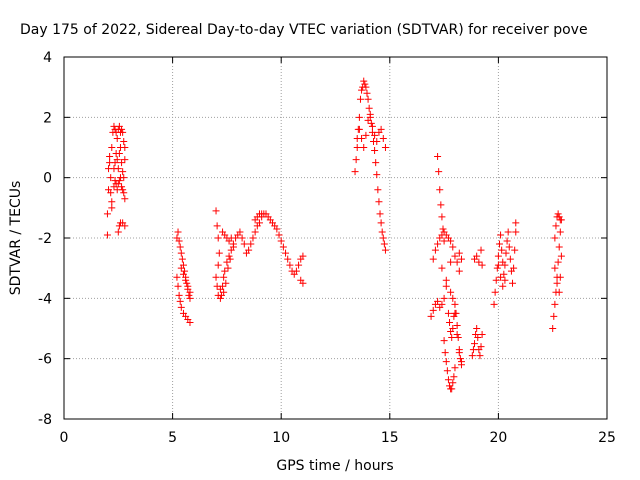 Image resolution: width=640 pixels, height=480 pixels. I want to click on x-tick-label: 0, so click(64, 438).